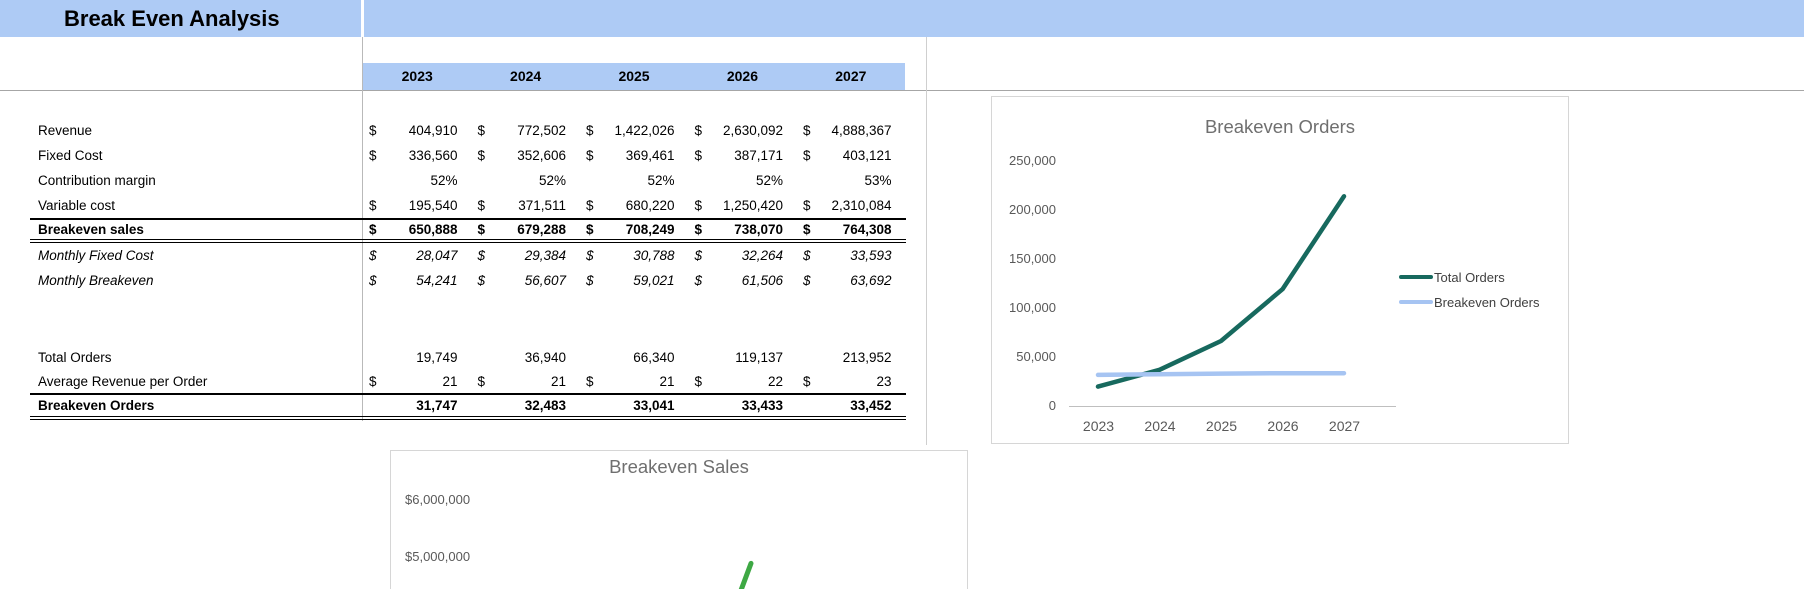 The height and width of the screenshot is (589, 1804). What do you see at coordinates (739, 280) in the screenshot?
I see `table-cell: $61,506` at bounding box center [739, 280].